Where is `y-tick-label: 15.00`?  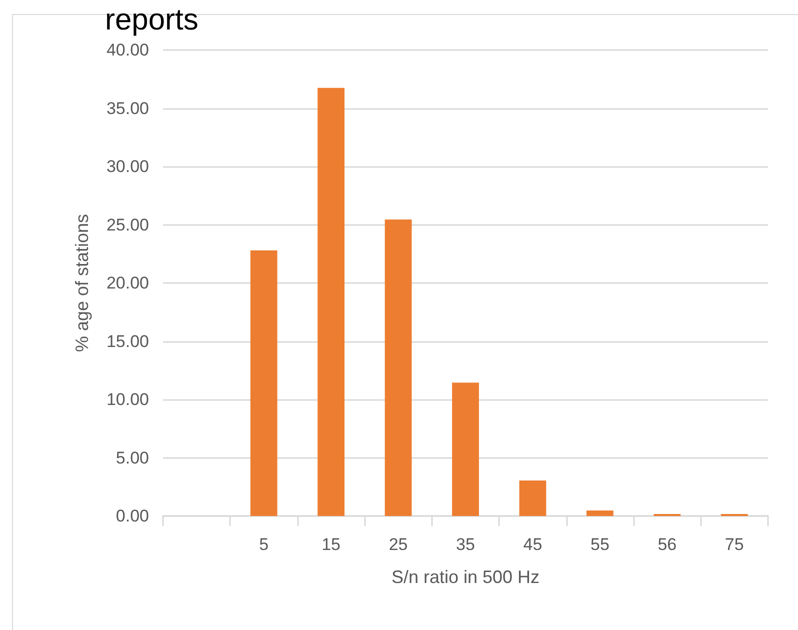
y-tick-label: 15.00 is located at coordinates (127, 341).